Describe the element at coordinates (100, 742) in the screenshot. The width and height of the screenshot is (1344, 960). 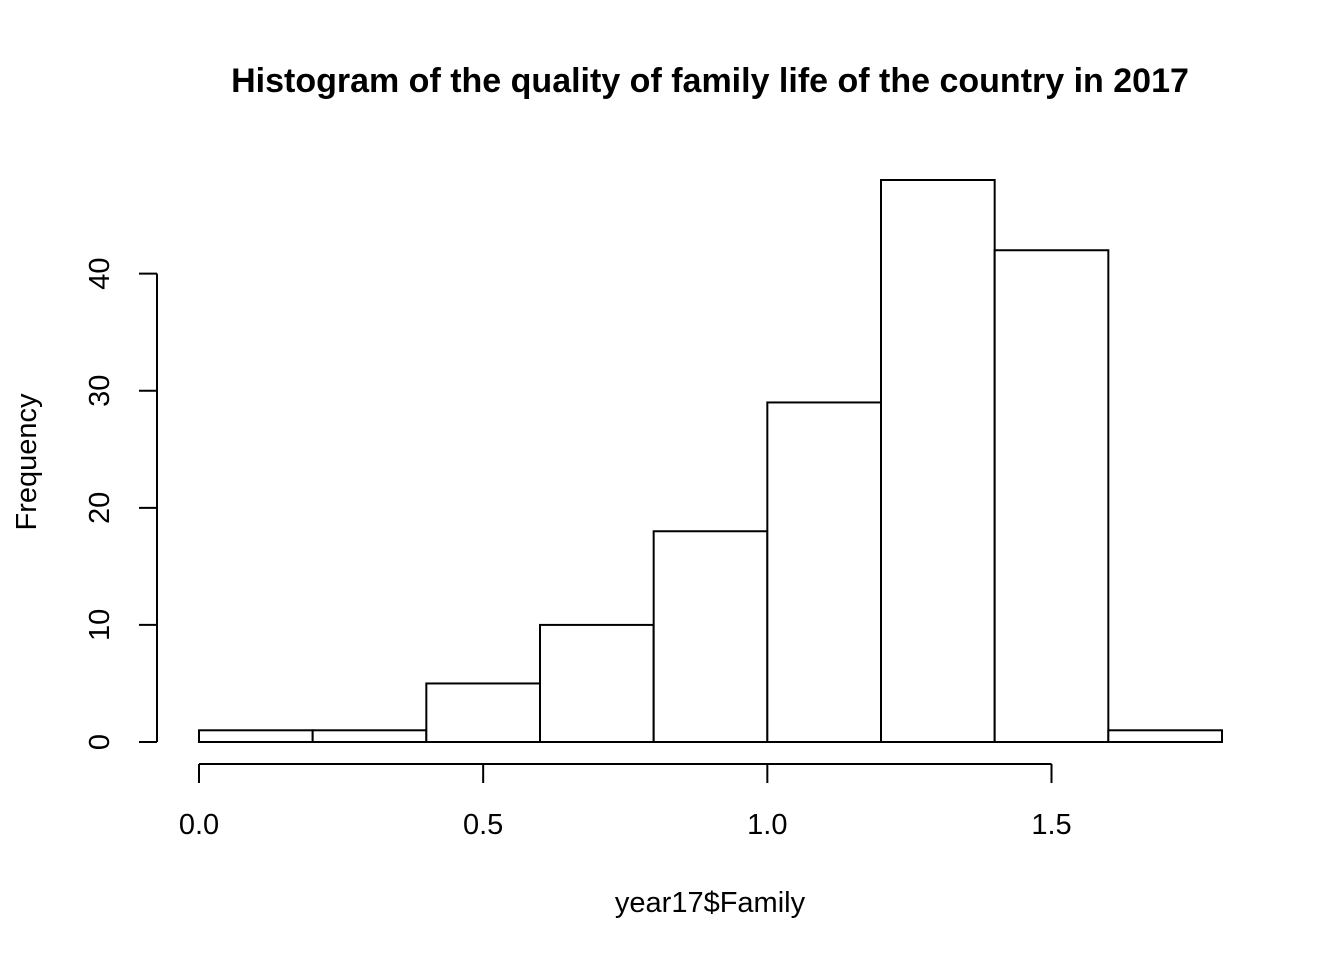
I see `y-tick-label-0: 0` at that location.